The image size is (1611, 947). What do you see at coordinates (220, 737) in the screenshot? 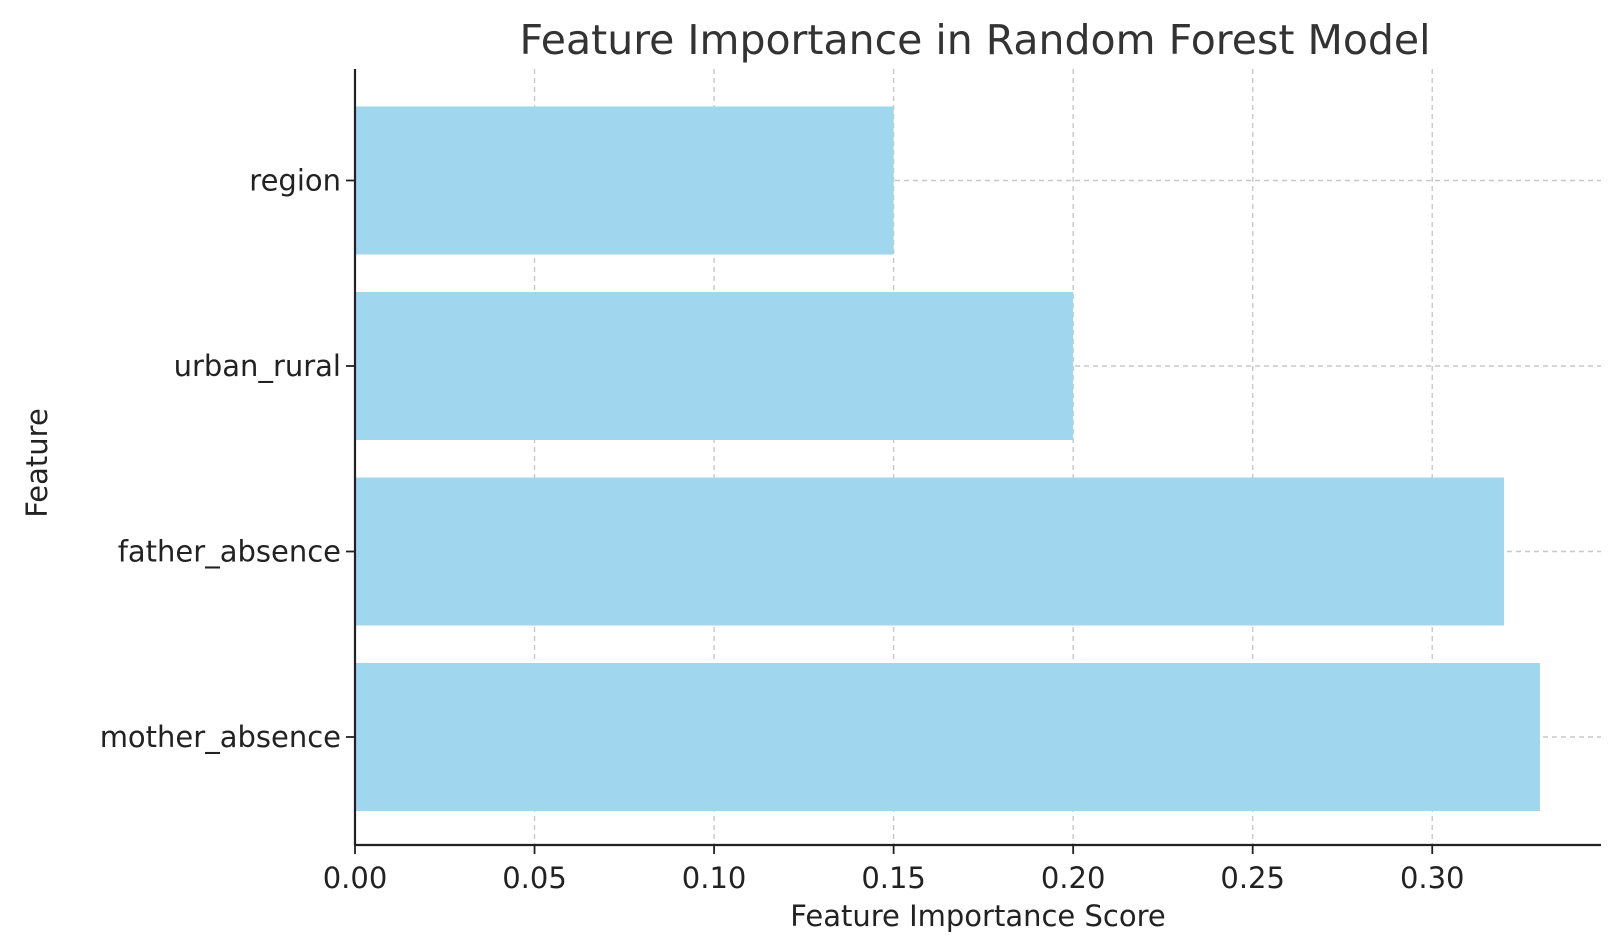
I see `y-tick-label: mother_absence` at bounding box center [220, 737].